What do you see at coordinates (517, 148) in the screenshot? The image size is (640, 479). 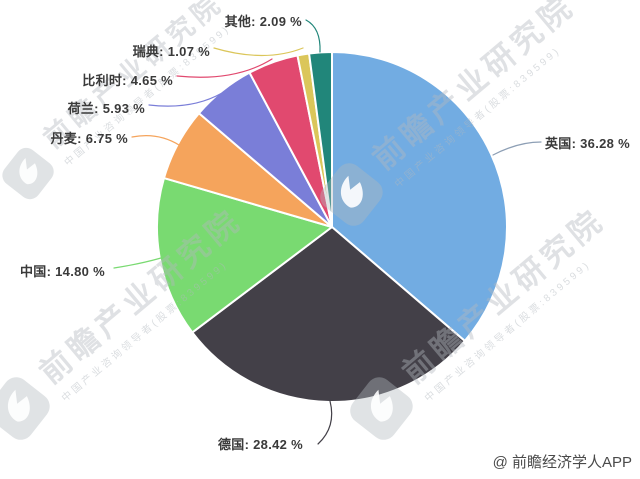 I see `leader-line-uk` at bounding box center [517, 148].